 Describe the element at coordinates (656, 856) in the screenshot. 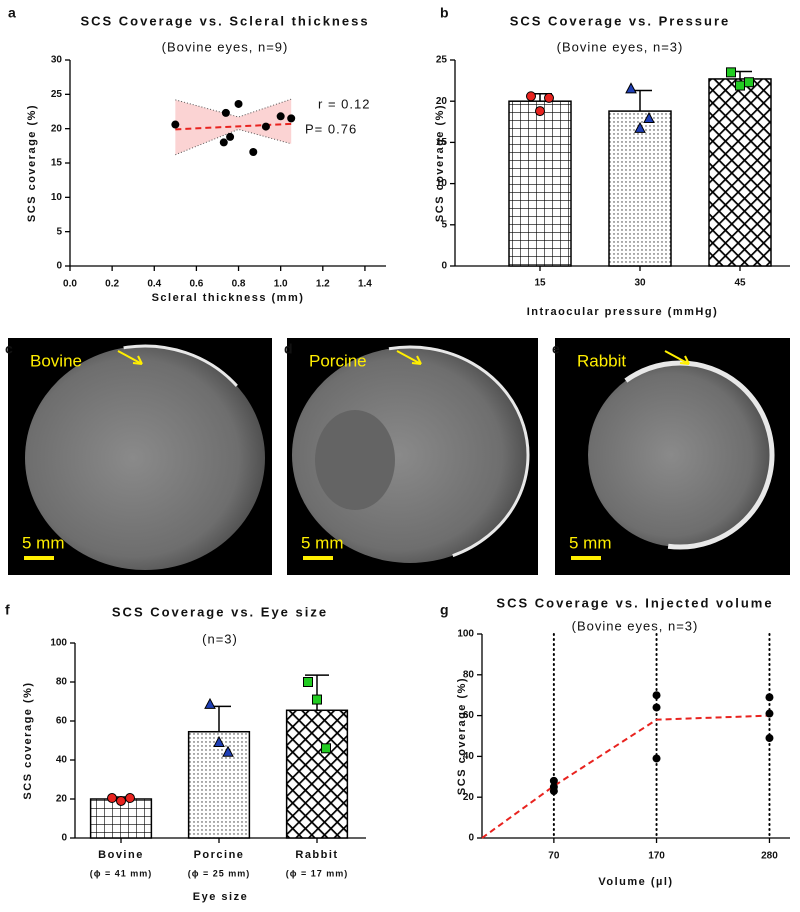

I see `x-tick-label: 170` at that location.